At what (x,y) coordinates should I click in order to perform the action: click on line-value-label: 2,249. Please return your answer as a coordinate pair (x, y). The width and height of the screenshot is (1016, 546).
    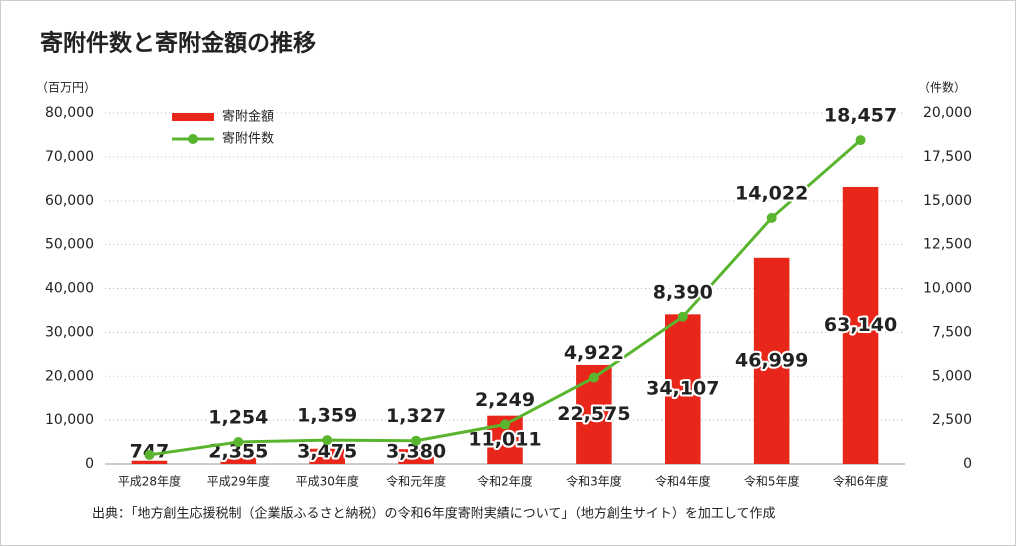
    Looking at the image, I should click on (505, 400).